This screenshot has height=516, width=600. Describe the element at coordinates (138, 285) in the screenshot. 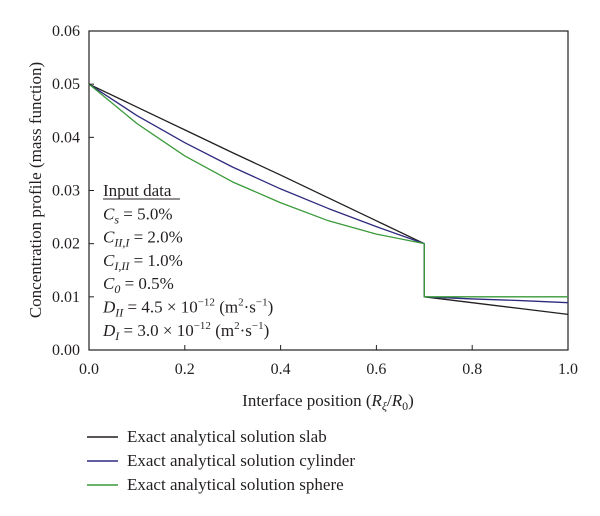

I see `annotation-line: C0 = 0.5%` at that location.